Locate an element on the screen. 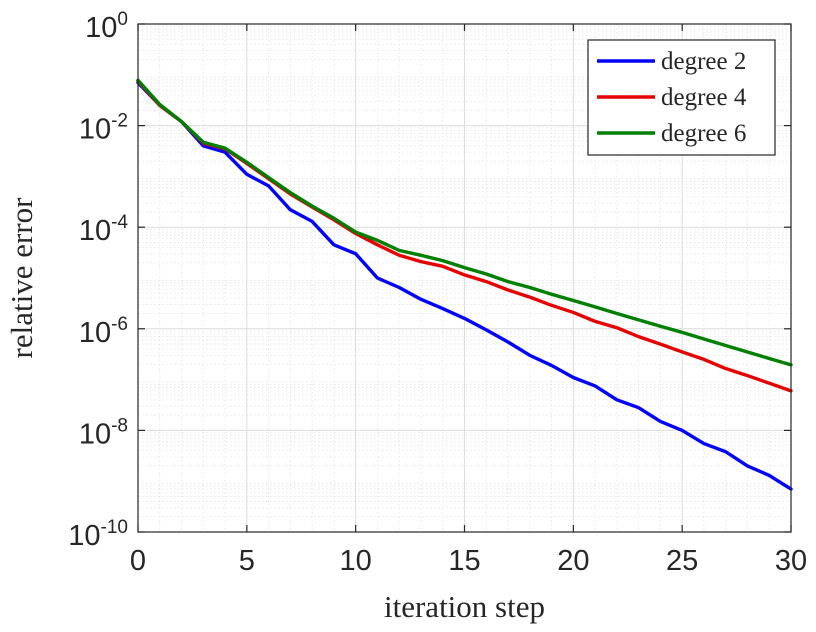  y-tick-labels: 10⁻¹⁰ 10⁻⁸ 10⁻⁶ 10⁻⁴ 10⁻² 10⁰ is located at coordinates (98, 280).